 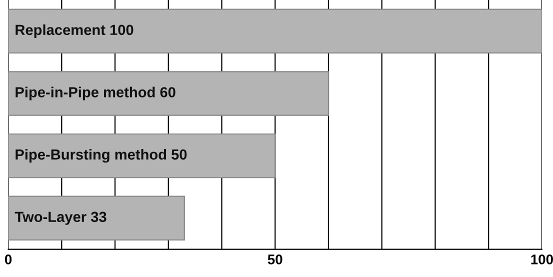 What do you see at coordinates (8, 259) in the screenshot?
I see `x-tick-label: 0` at bounding box center [8, 259].